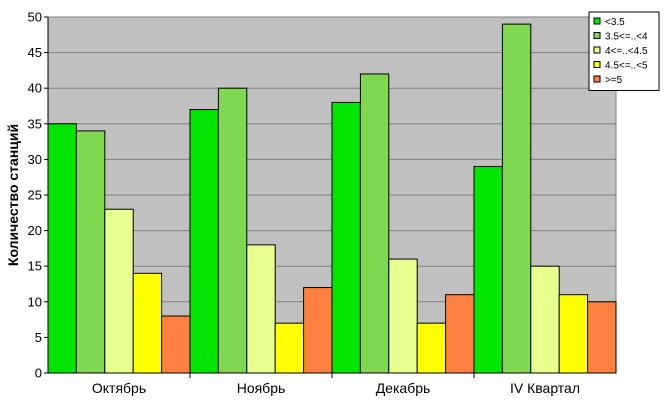 The width and height of the screenshot is (667, 415). I want to click on legend: <3.5 3.5<=..<4 4<=..<4.5 4.5<=..<5 >=5, so click(624, 51).